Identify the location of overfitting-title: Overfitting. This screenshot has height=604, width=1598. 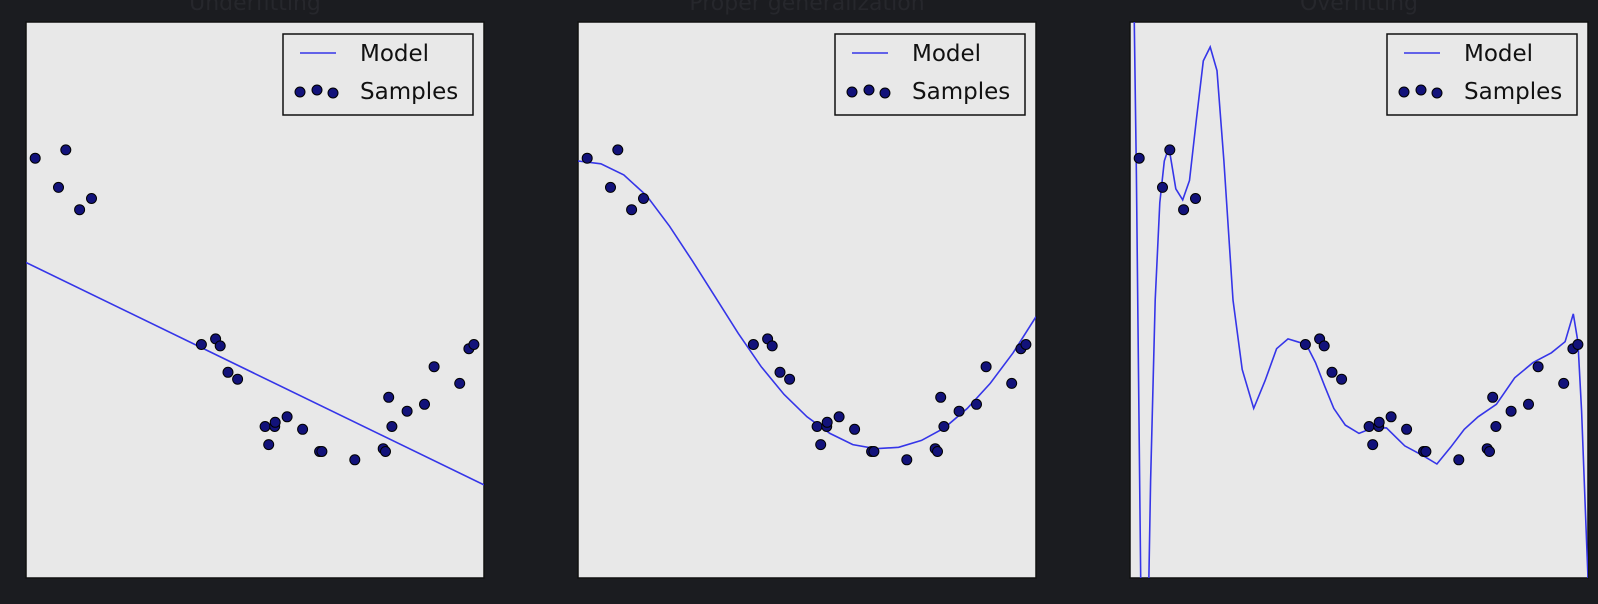
(1359, 8).